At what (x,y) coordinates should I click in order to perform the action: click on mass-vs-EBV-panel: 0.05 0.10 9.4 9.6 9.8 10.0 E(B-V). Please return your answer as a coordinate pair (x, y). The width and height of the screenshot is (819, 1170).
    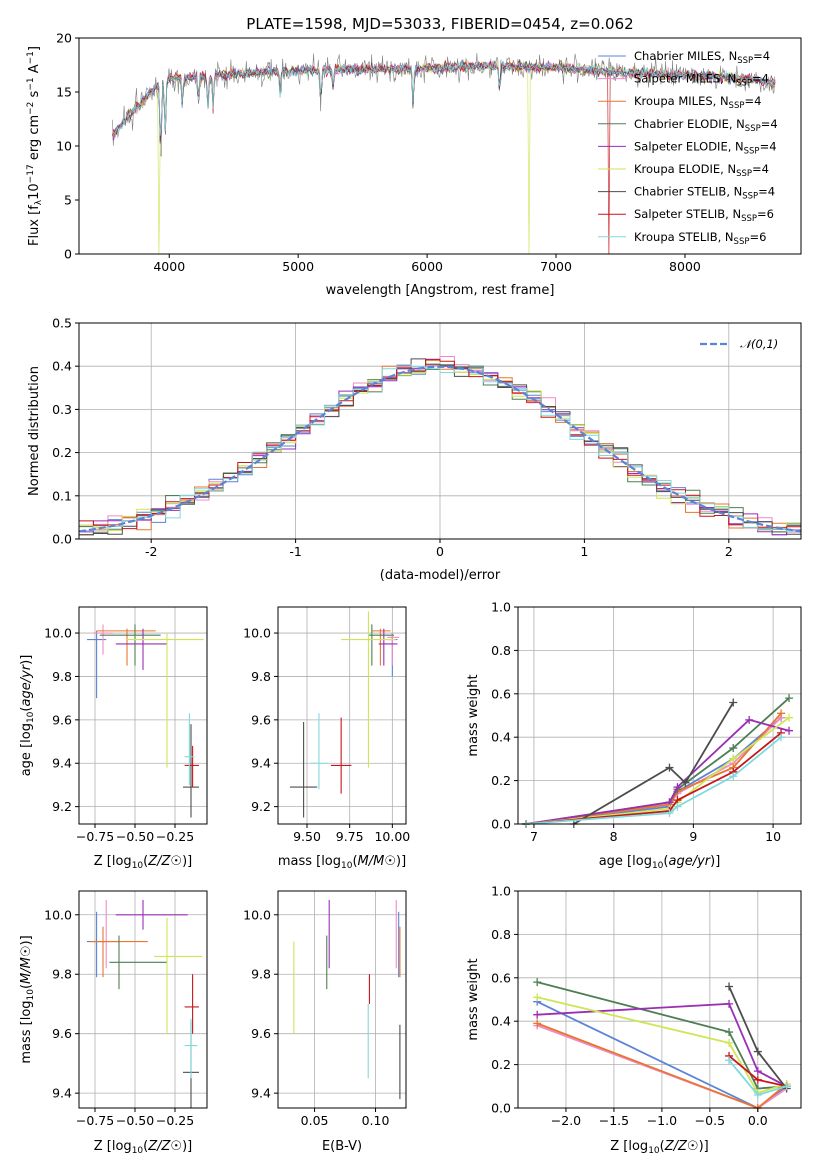
    Looking at the image, I should click on (325, 1022).